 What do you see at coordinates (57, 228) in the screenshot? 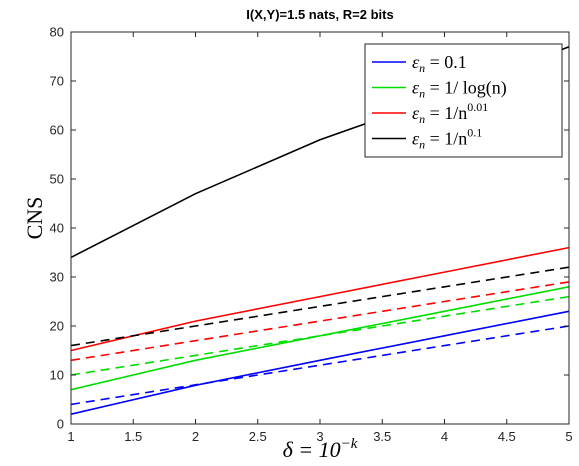
I see `y-tick-label: 40` at bounding box center [57, 228].